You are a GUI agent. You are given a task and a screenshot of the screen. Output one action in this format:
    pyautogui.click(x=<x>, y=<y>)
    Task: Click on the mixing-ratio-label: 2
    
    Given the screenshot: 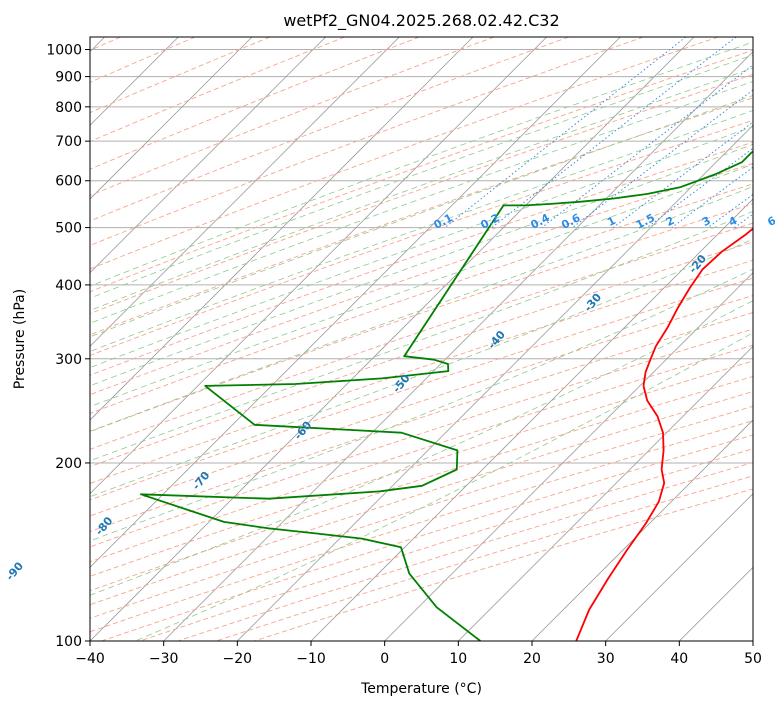 What is the action you would take?
    pyautogui.click(x=670, y=221)
    